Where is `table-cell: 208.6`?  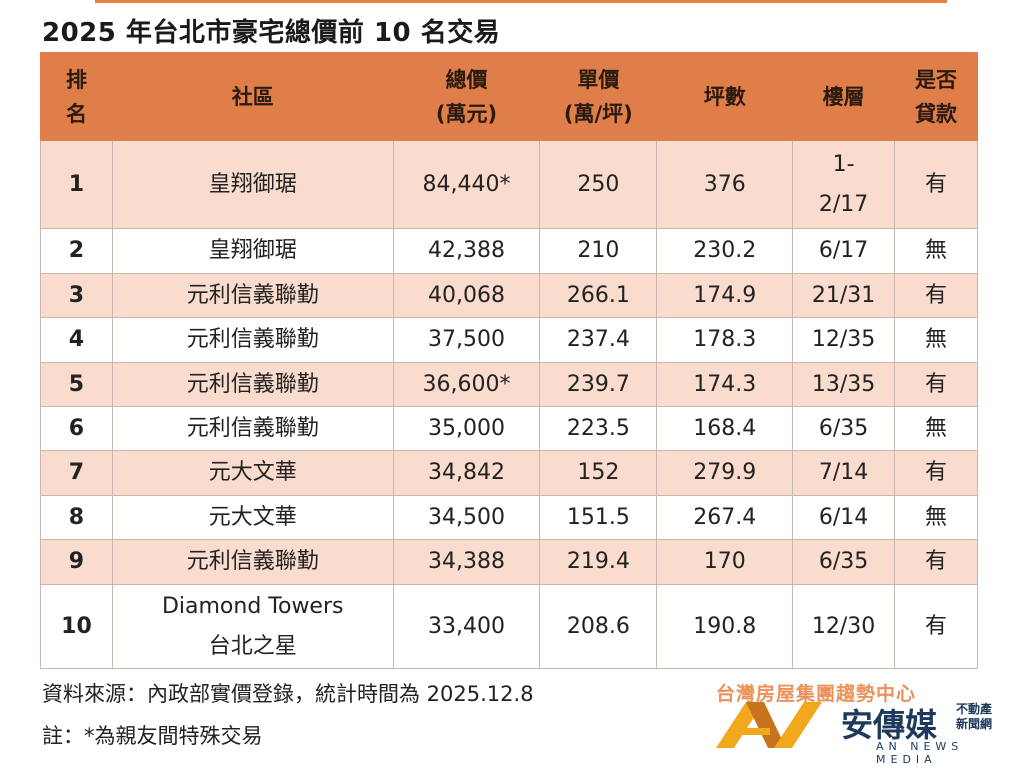 table-cell: 208.6 is located at coordinates (598, 626).